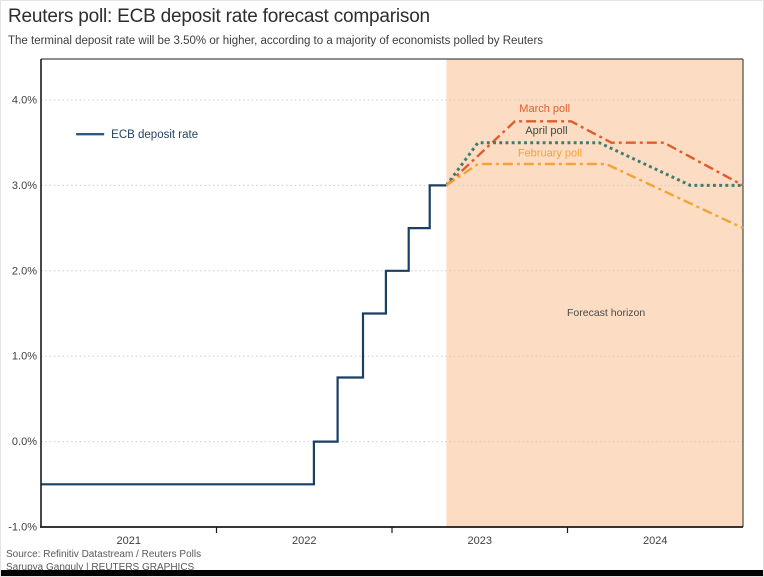  Describe the element at coordinates (154, 135) in the screenshot. I see `legend-label: ECB deposit rate` at that location.